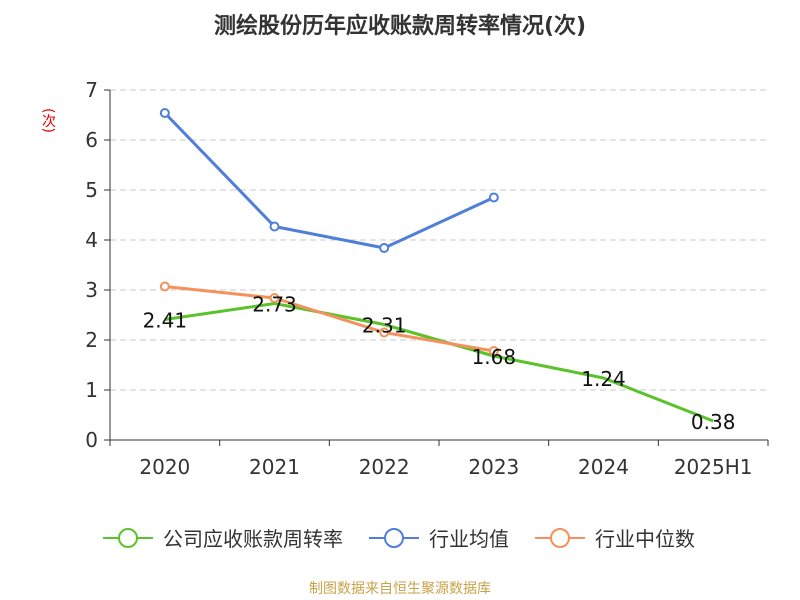 This screenshot has height=600, width=800. What do you see at coordinates (274, 305) in the screenshot?
I see `data-label: 2.73` at bounding box center [274, 305].